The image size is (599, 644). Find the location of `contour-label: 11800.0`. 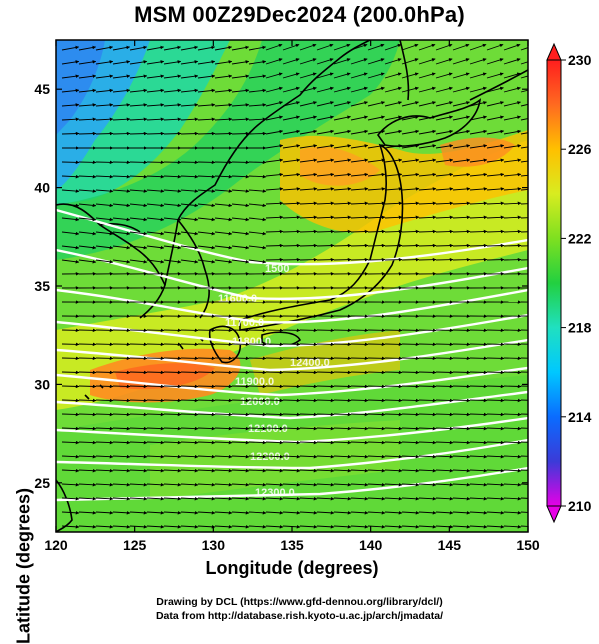

contour-label: 11800.0 is located at coordinates (251, 342).